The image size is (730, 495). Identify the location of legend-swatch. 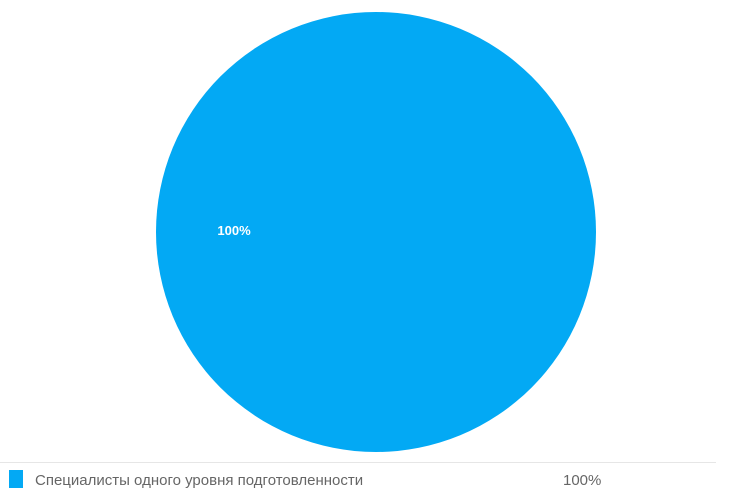
(16, 479).